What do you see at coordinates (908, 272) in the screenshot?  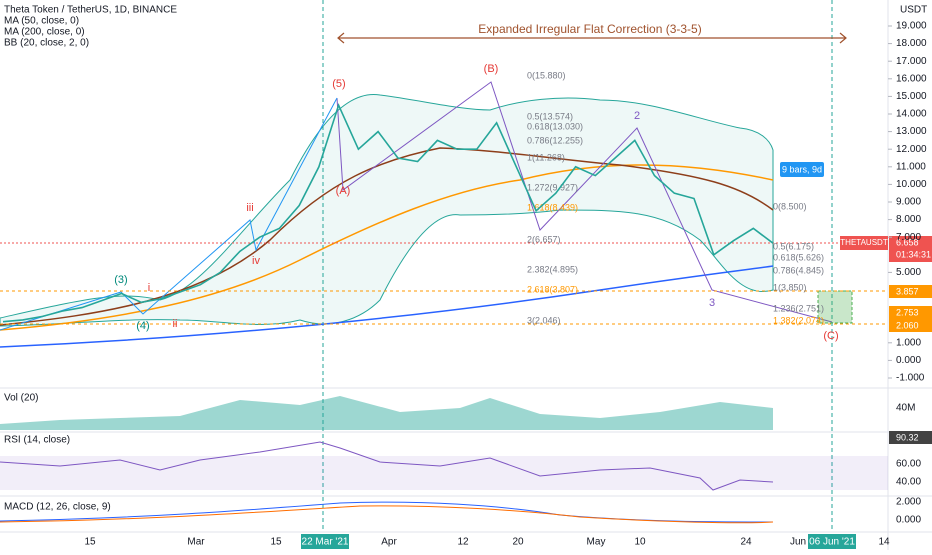 I see `price-tick-label: 5.000` at bounding box center [908, 272].